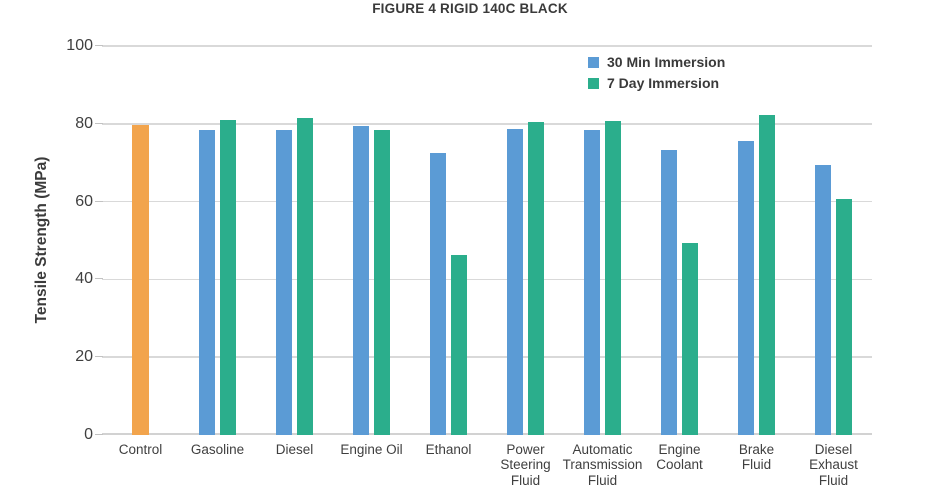  What do you see at coordinates (767, 275) in the screenshot?
I see `bar-brake-fluid-7-day-immersion` at bounding box center [767, 275].